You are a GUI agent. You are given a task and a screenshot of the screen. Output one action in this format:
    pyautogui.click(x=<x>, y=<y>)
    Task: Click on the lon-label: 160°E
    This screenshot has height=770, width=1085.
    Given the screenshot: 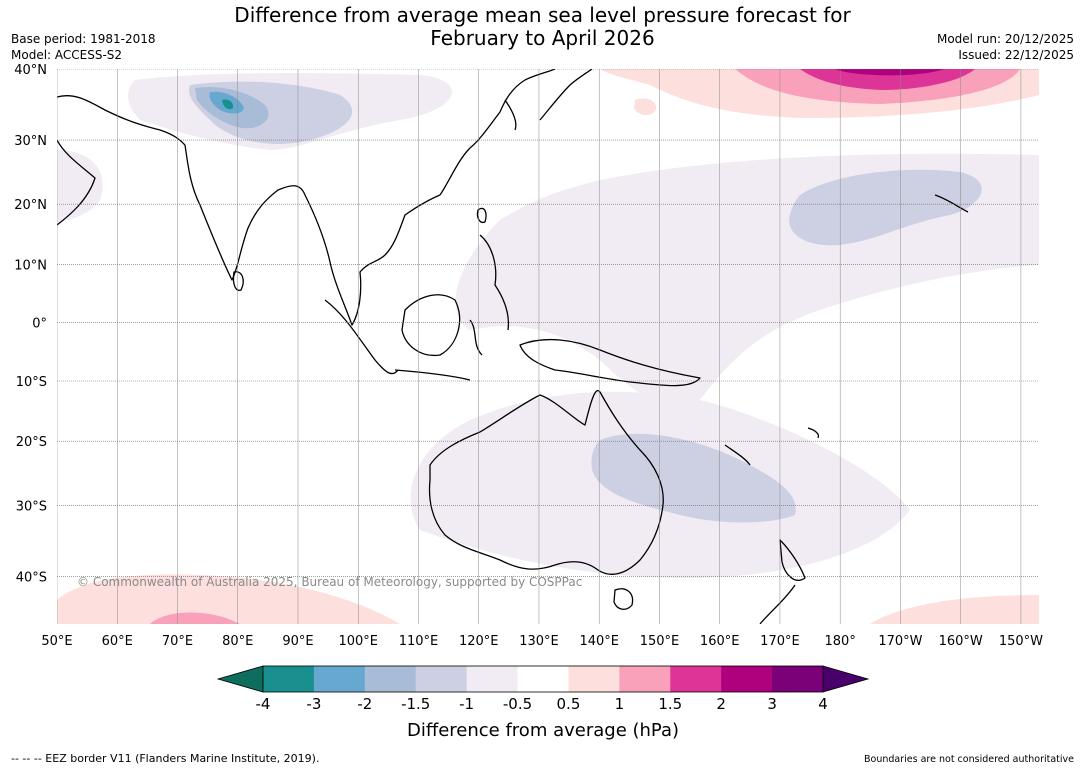 What is the action you would take?
    pyautogui.click(x=720, y=641)
    